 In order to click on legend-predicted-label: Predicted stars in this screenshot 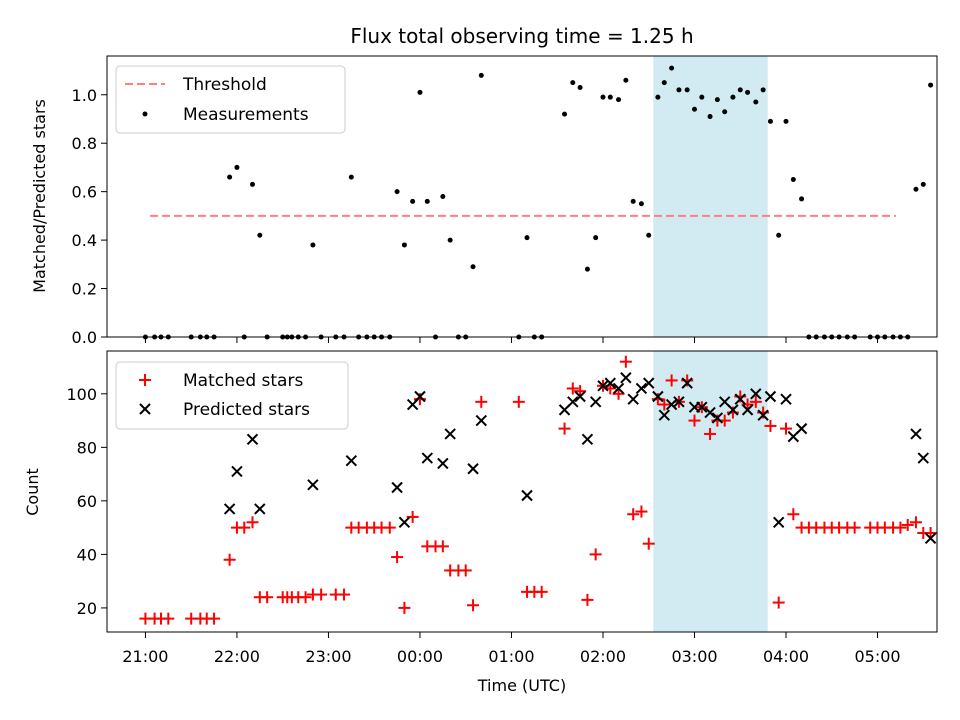, I will do `click(246, 410)`.